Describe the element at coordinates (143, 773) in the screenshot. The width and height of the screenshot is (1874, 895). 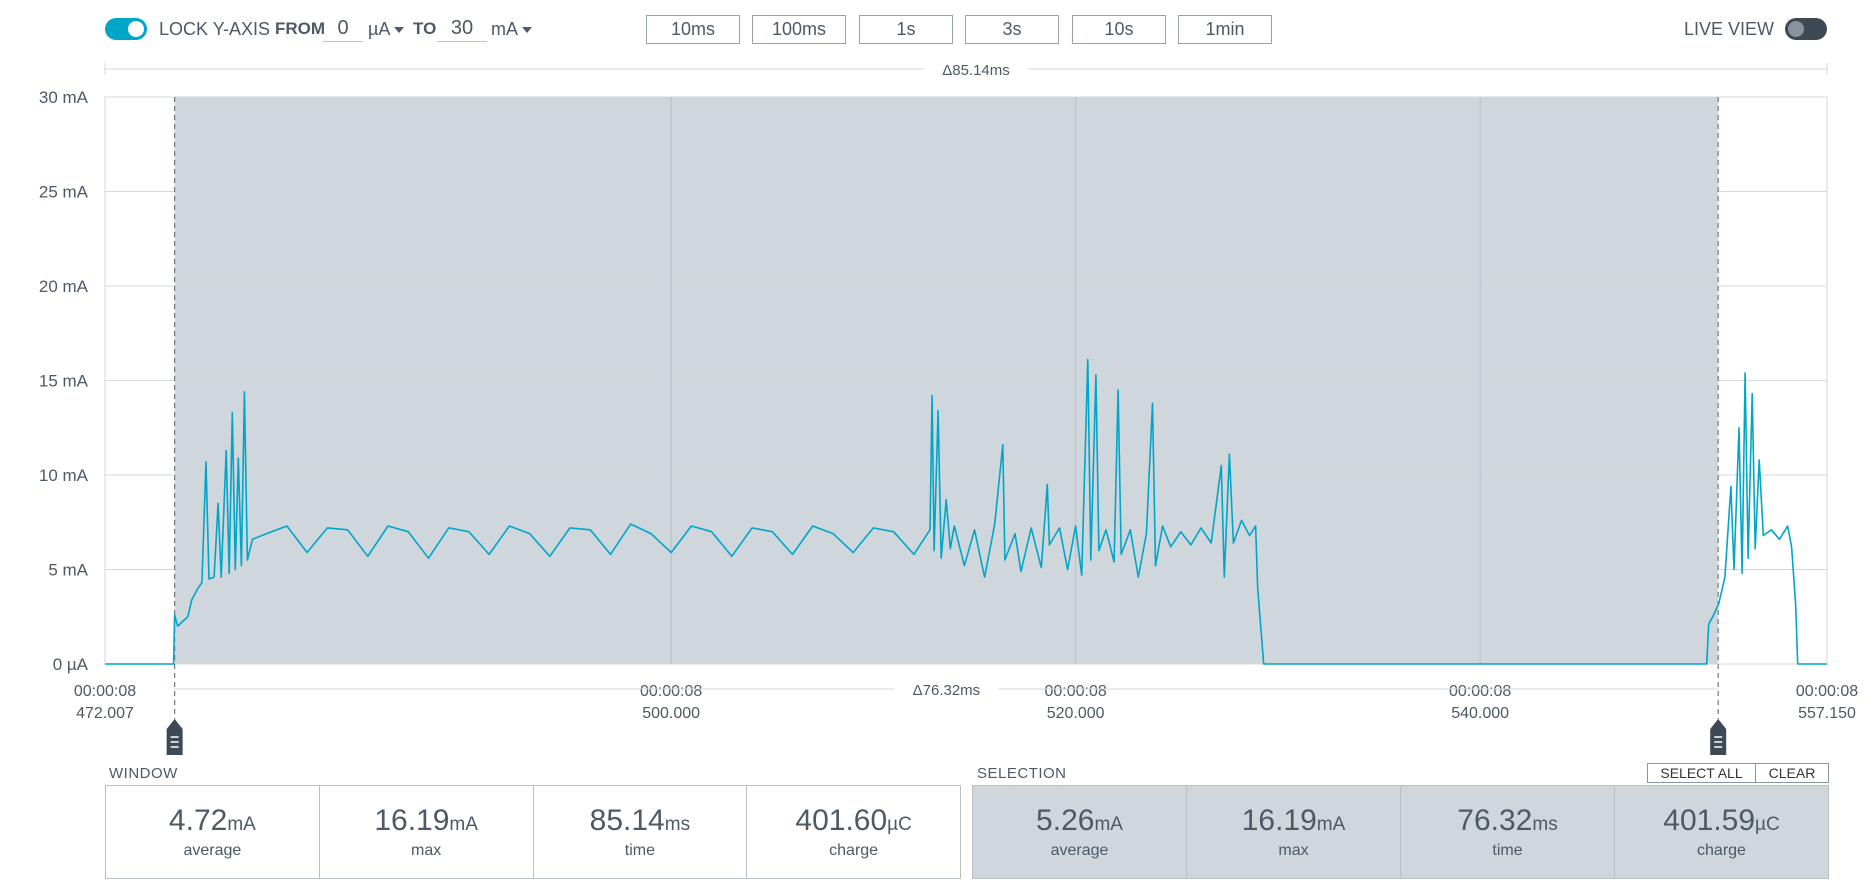
I see `window-panel-label: WINDOW` at that location.